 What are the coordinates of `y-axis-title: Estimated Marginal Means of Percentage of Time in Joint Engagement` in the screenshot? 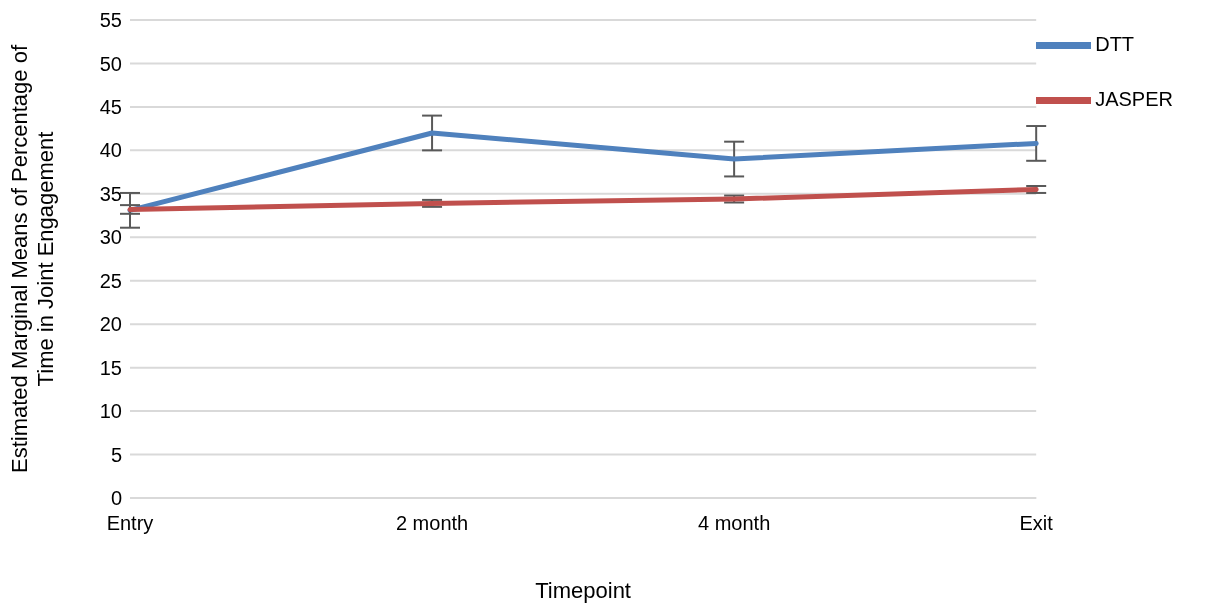 It's located at (32, 259).